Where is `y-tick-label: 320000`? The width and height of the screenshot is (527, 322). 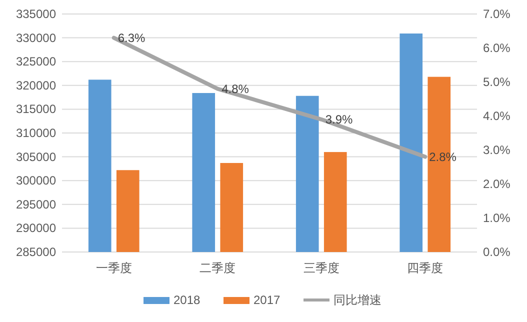 y-tick-label: 320000 is located at coordinates (36, 85).